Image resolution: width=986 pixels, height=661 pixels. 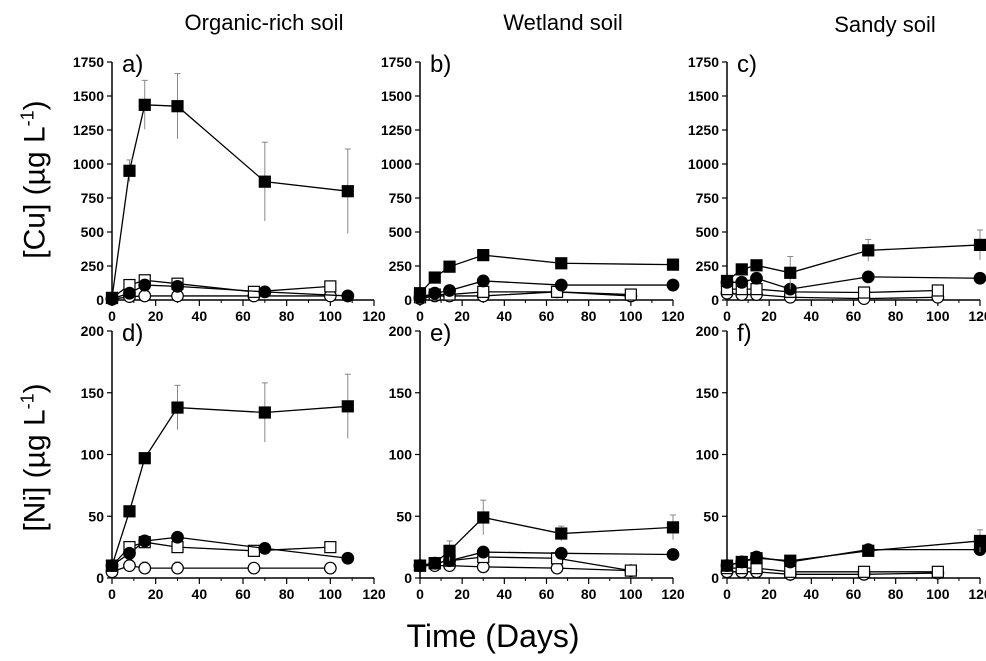 What do you see at coordinates (88, 130) in the screenshot?
I see `y-tick-label: 1250` at bounding box center [88, 130].